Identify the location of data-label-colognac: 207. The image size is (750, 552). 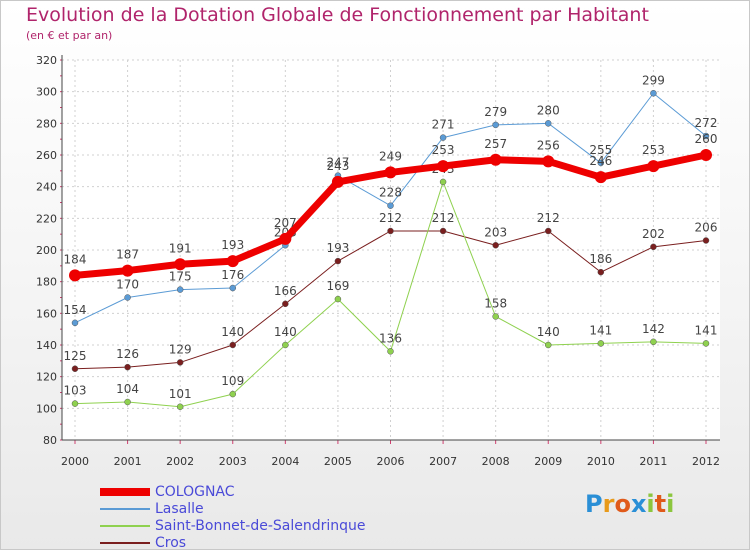
(285, 223).